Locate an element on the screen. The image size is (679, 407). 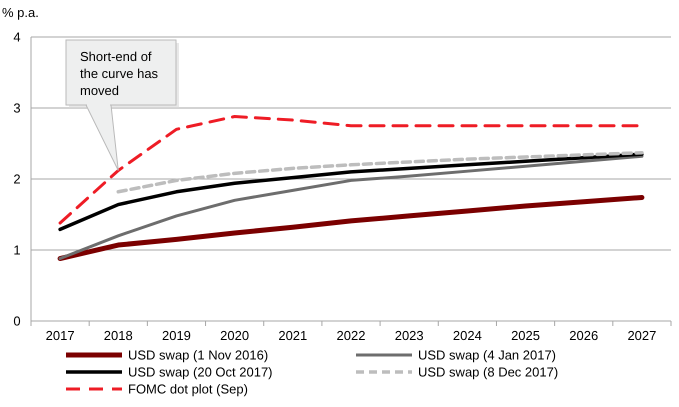
x-tick-label: 2022 is located at coordinates (351, 335).